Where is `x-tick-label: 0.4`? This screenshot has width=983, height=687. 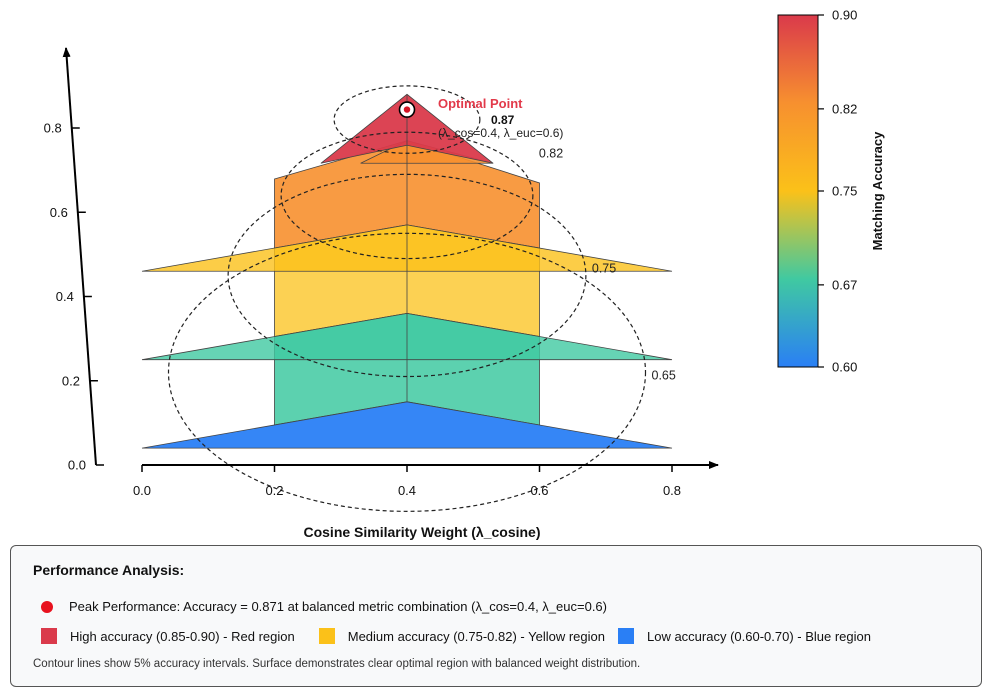 x-tick-label: 0.4 is located at coordinates (407, 490).